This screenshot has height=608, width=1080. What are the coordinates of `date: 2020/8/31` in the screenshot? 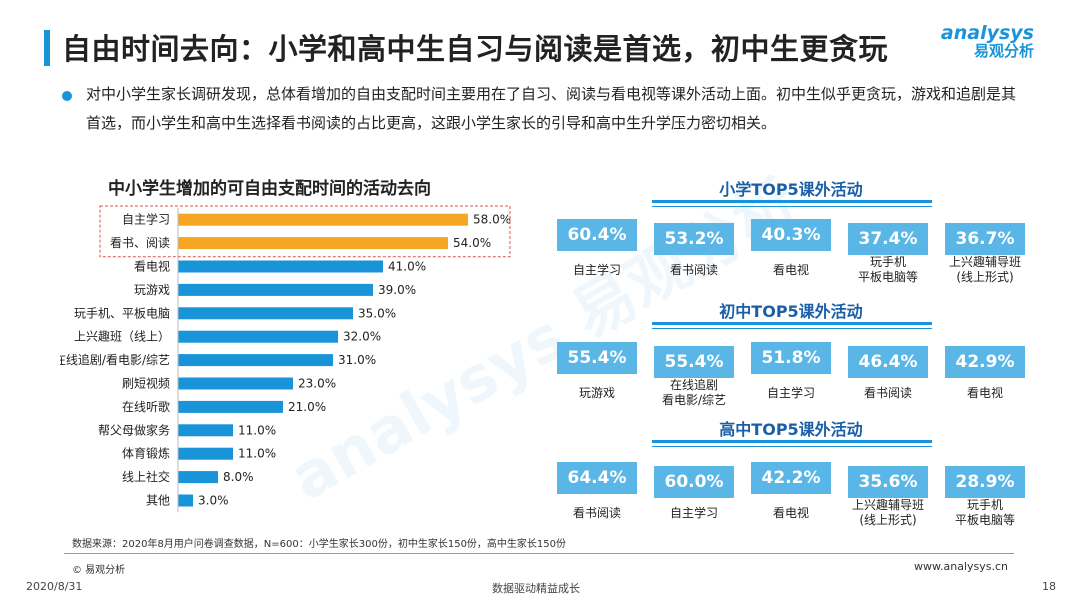 It's located at (54, 586).